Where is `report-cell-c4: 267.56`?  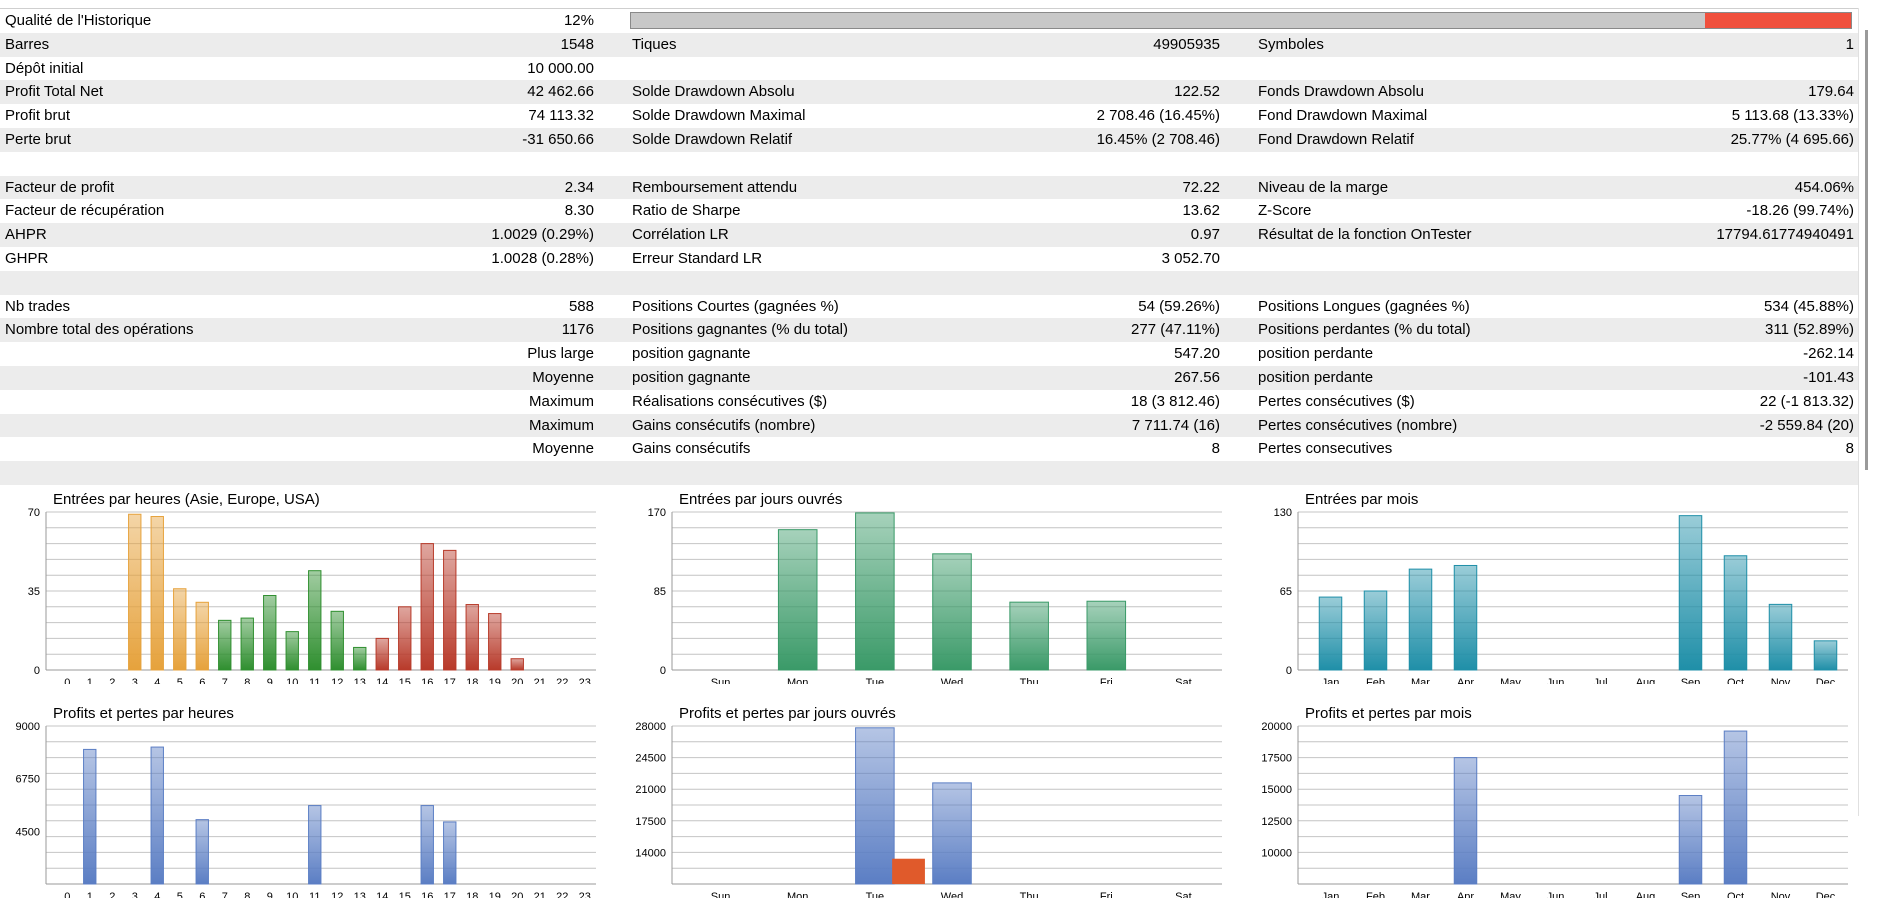 report-cell-c4: 267.56 is located at coordinates (1197, 377).